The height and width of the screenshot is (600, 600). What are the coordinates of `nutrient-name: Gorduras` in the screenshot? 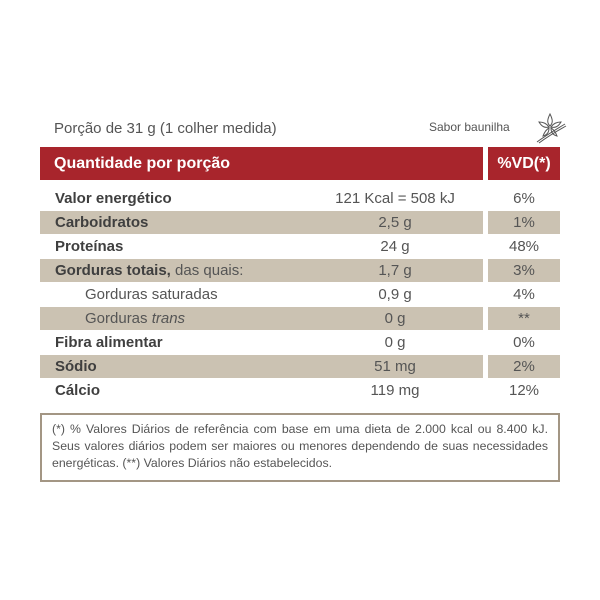 It's located at (118, 318).